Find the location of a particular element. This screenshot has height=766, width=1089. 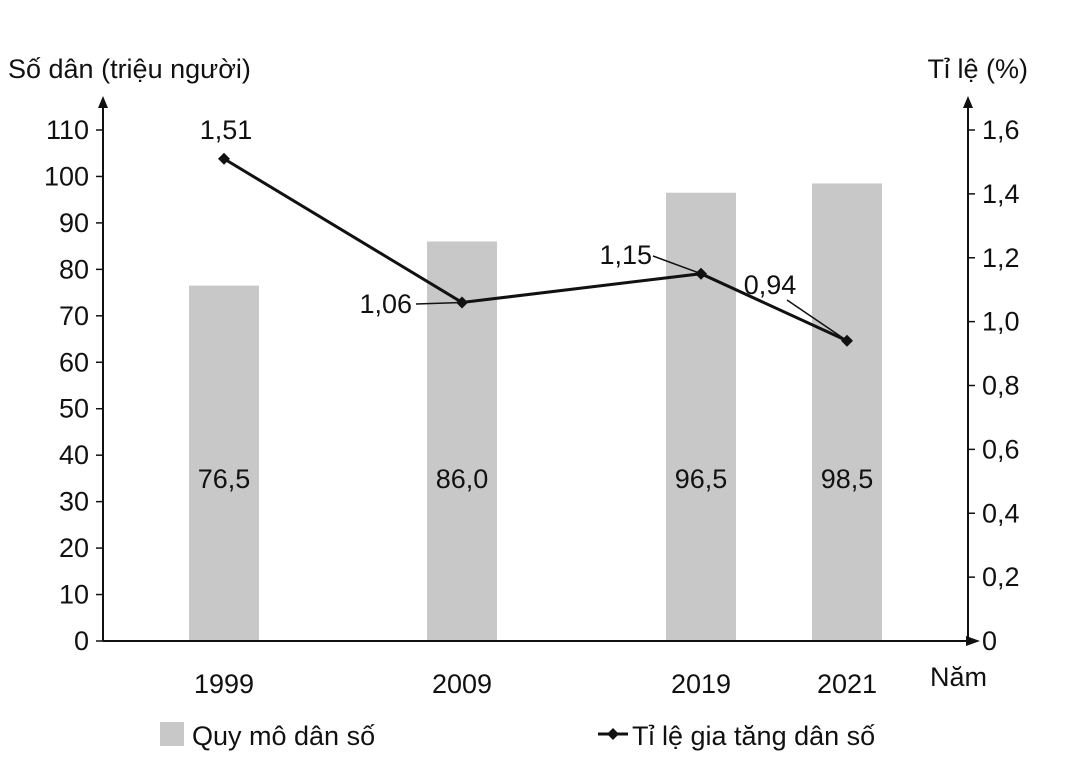

line-value-label: 1,06 is located at coordinates (385, 304).